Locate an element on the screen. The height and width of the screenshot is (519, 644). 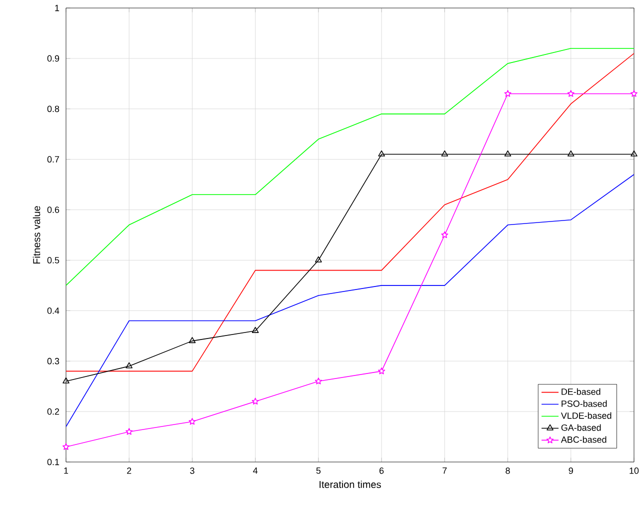
legend-label: PSO-based is located at coordinates (584, 403).